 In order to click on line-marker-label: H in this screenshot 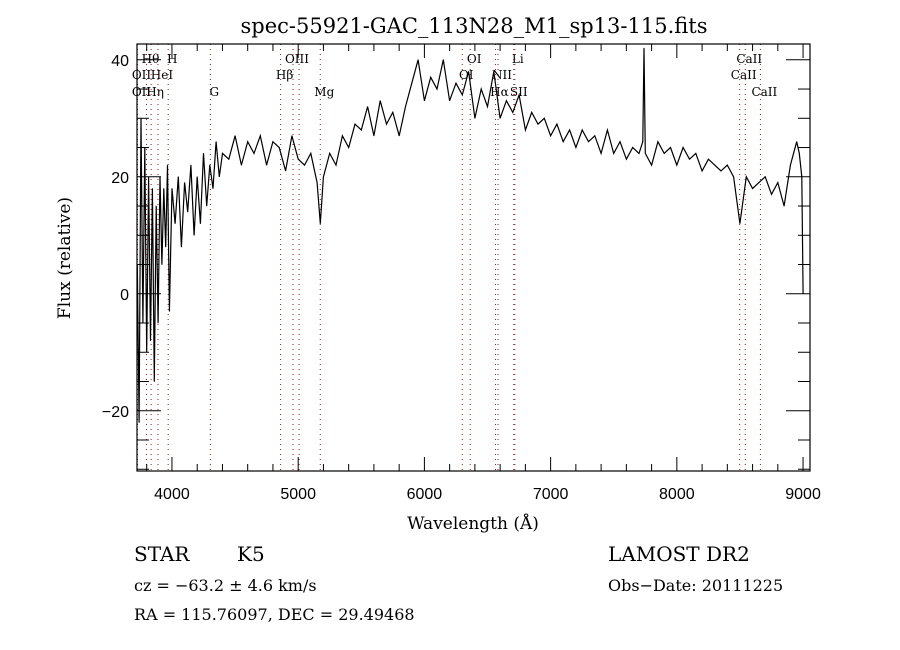, I will do `click(172, 59)`.